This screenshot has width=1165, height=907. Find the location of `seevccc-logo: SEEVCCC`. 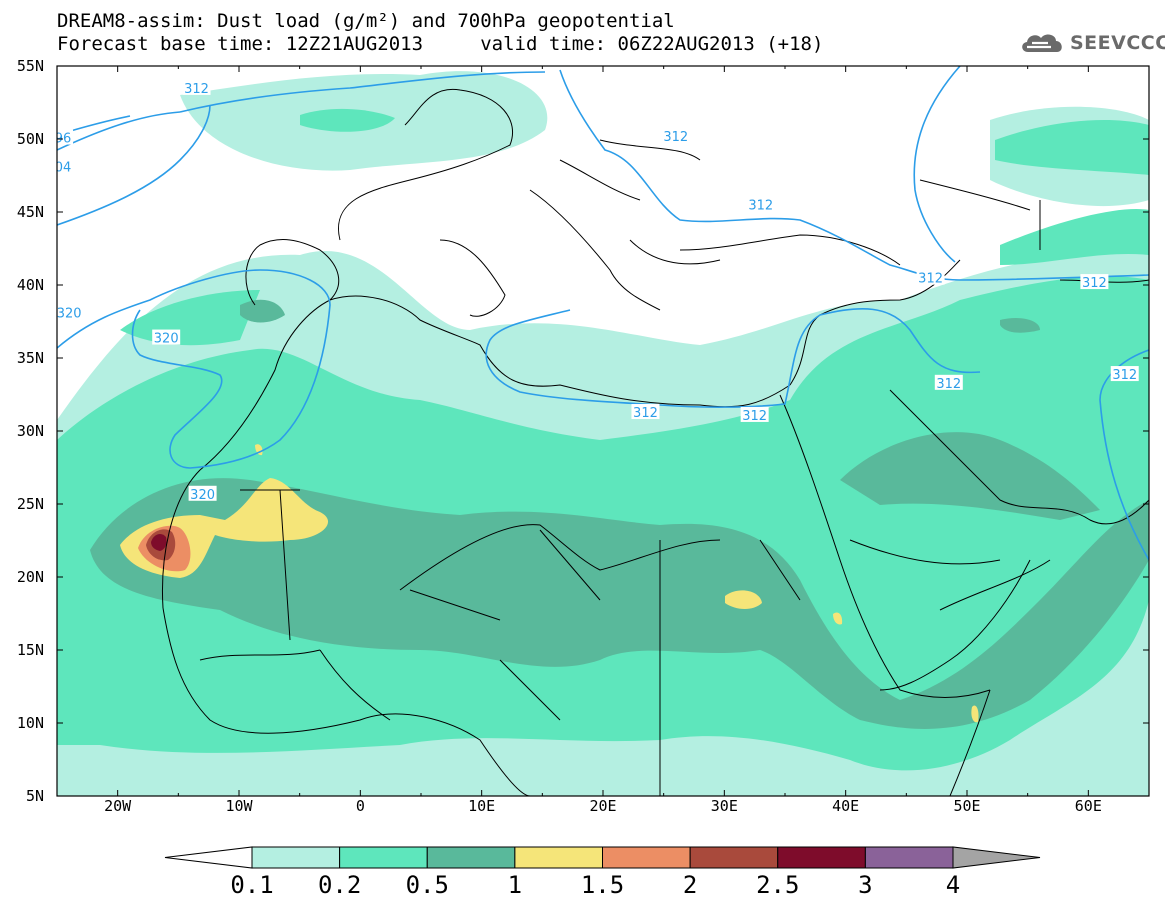

seevccc-logo: SEEVCCC is located at coordinates (1091, 43).